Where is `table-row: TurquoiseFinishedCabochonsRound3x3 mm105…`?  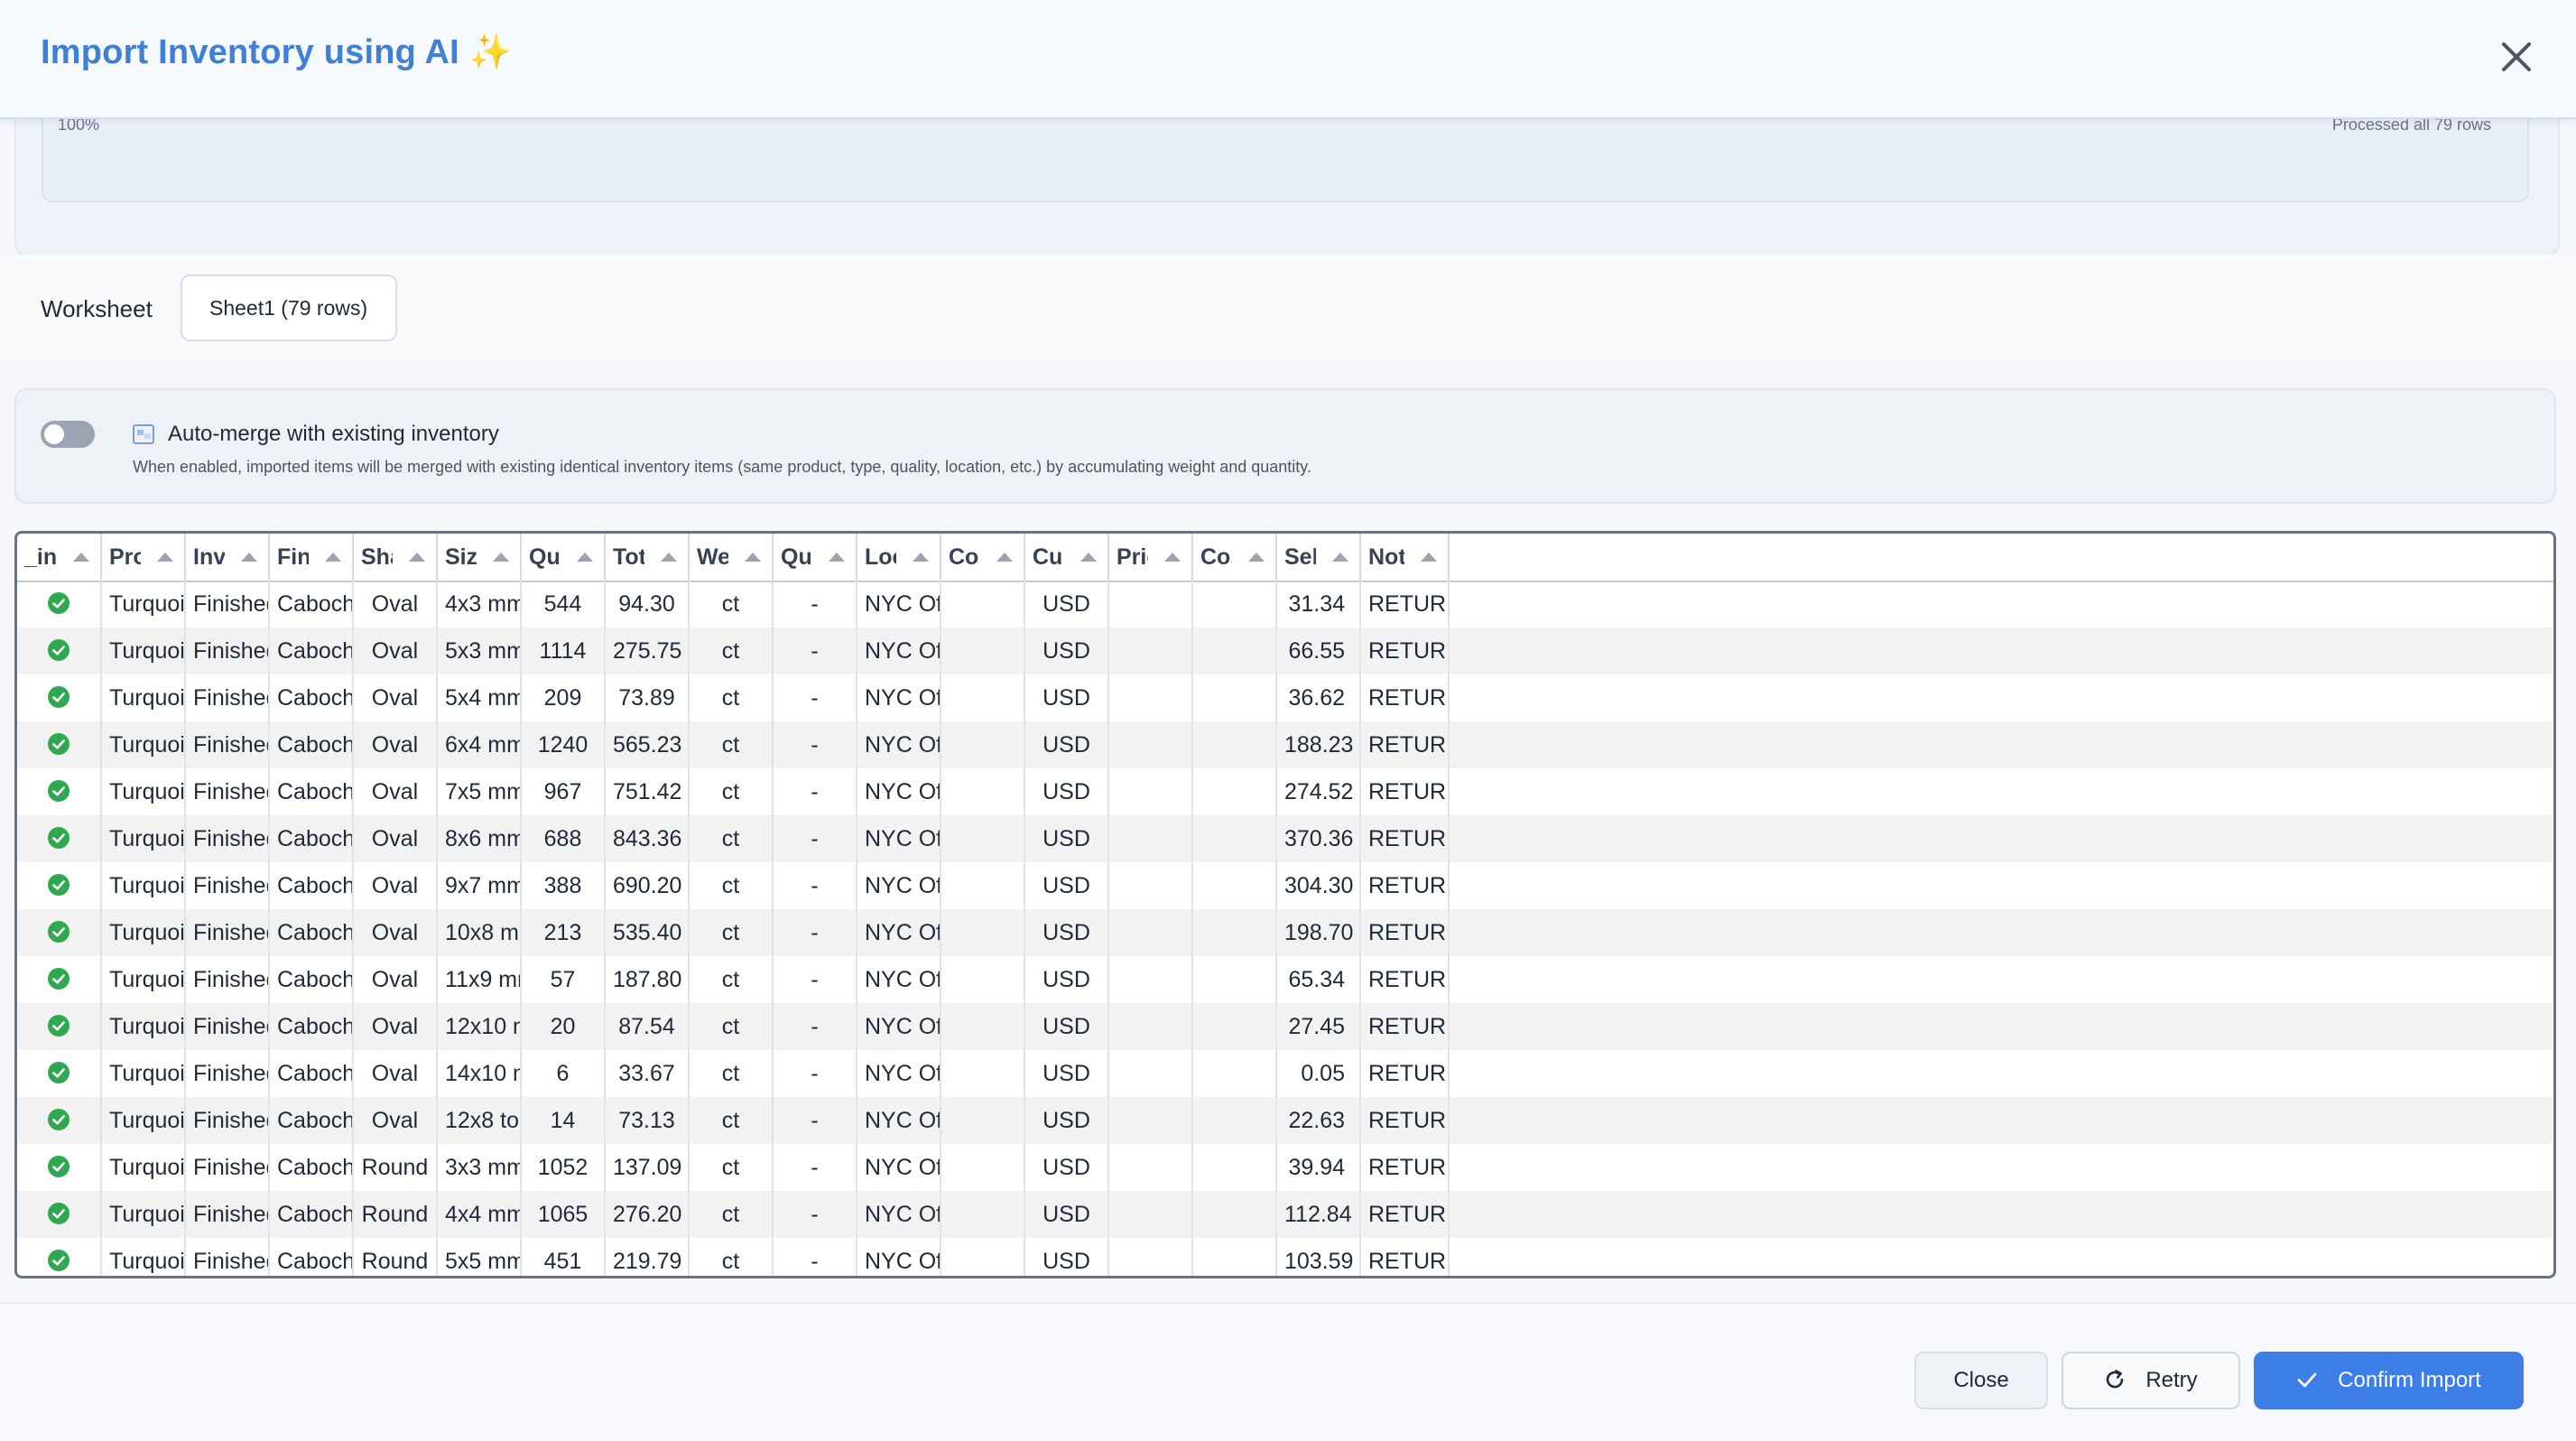 table-row: TurquoiseFinishedCabochonsRound3x3 mm105… is located at coordinates (1285, 1167).